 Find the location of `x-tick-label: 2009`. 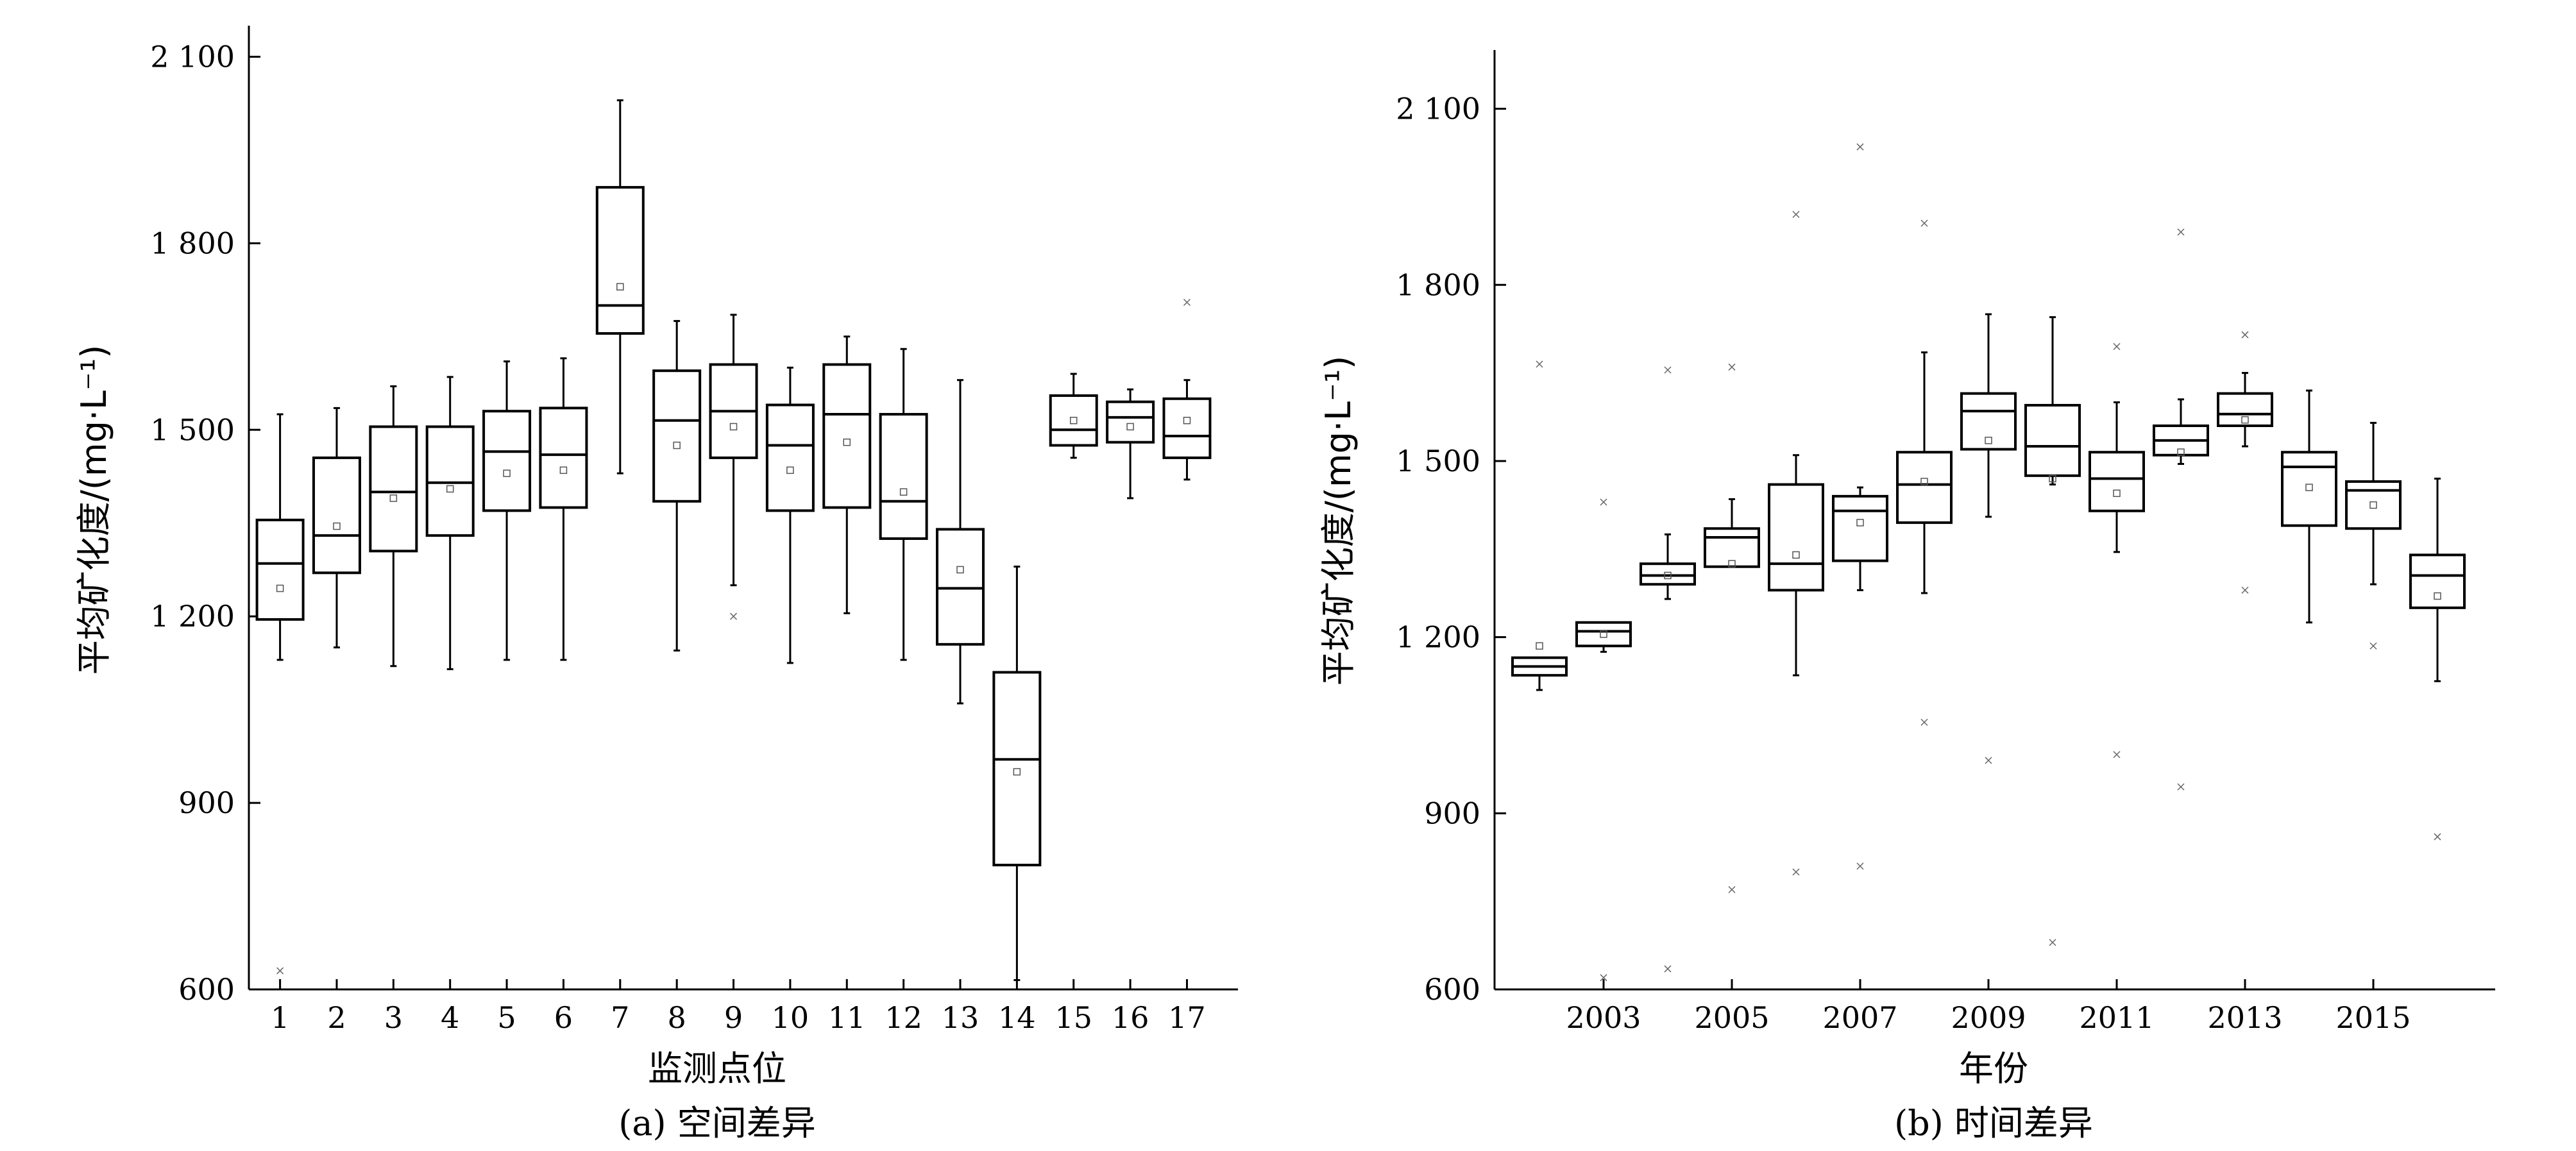

x-tick-label: 2009 is located at coordinates (1988, 1018).